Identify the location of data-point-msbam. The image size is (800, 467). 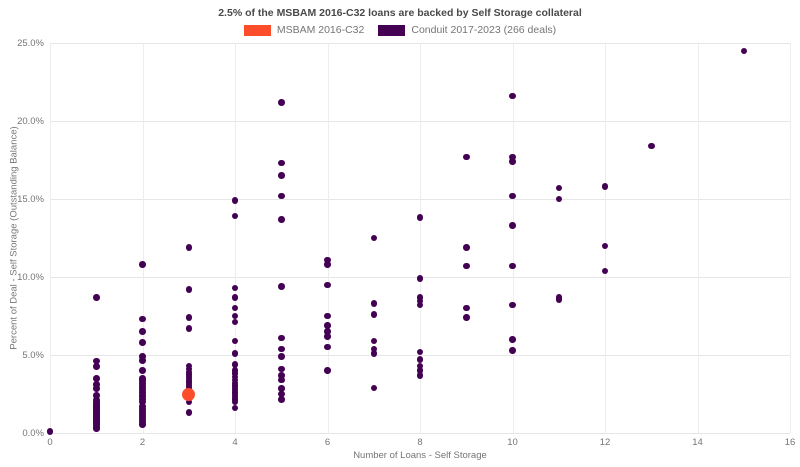
(189, 394).